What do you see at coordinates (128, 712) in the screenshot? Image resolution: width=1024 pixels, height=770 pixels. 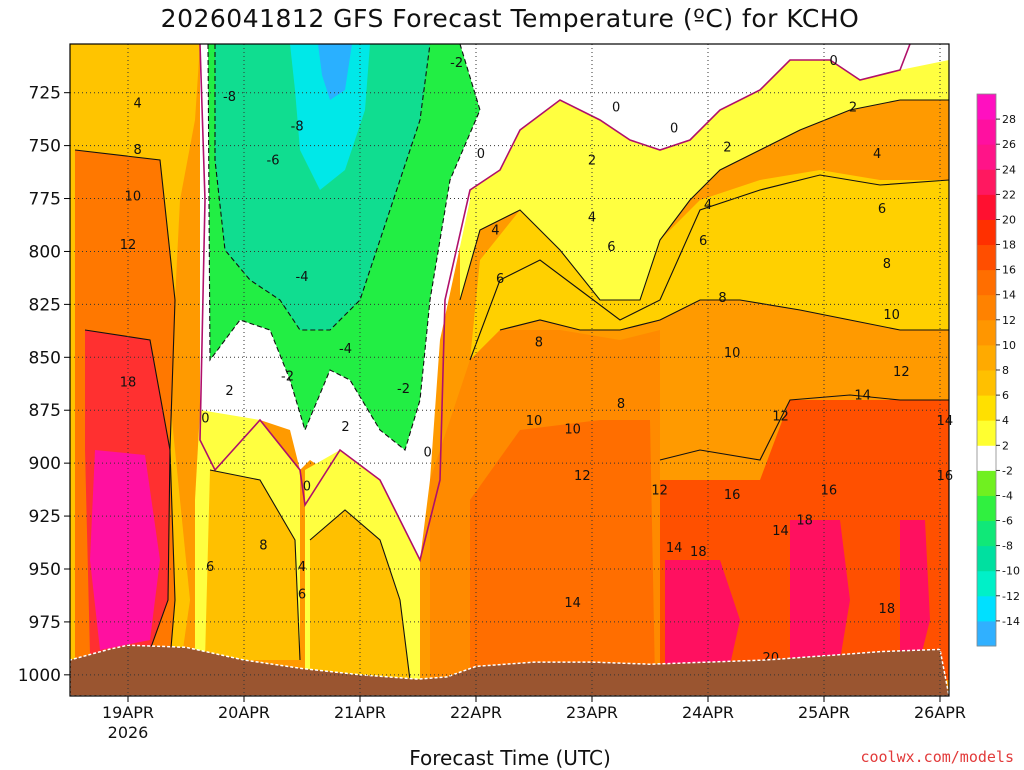 I see `x-tick-label: 19APR` at bounding box center [128, 712].